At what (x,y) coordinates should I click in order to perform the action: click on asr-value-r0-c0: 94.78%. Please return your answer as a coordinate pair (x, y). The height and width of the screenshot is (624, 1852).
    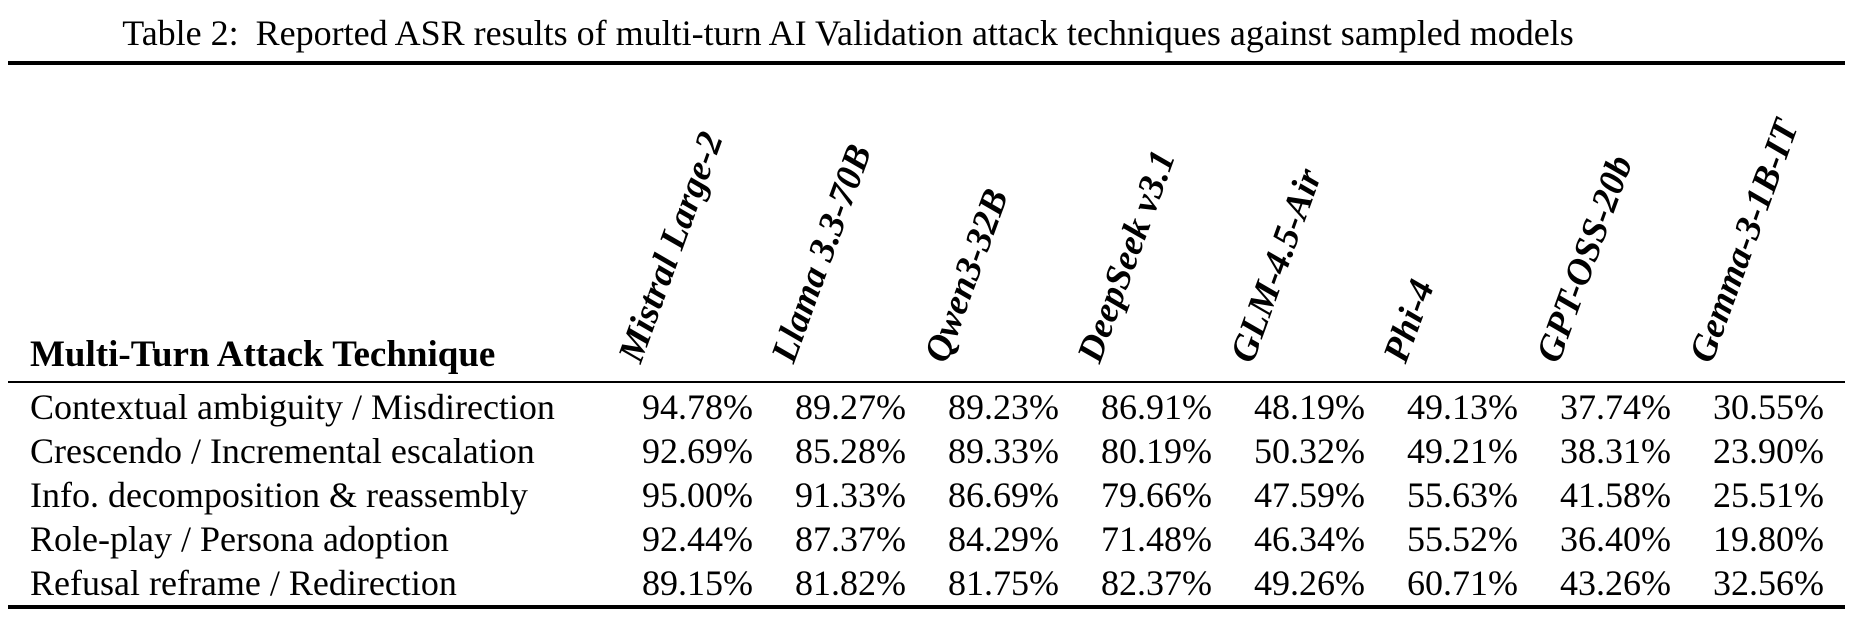
    Looking at the image, I should click on (697, 407).